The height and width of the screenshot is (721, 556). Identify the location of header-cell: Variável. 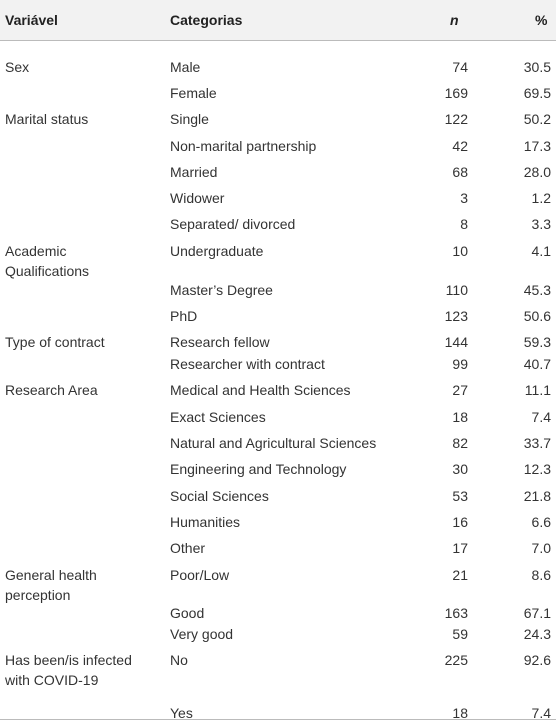
(31, 20).